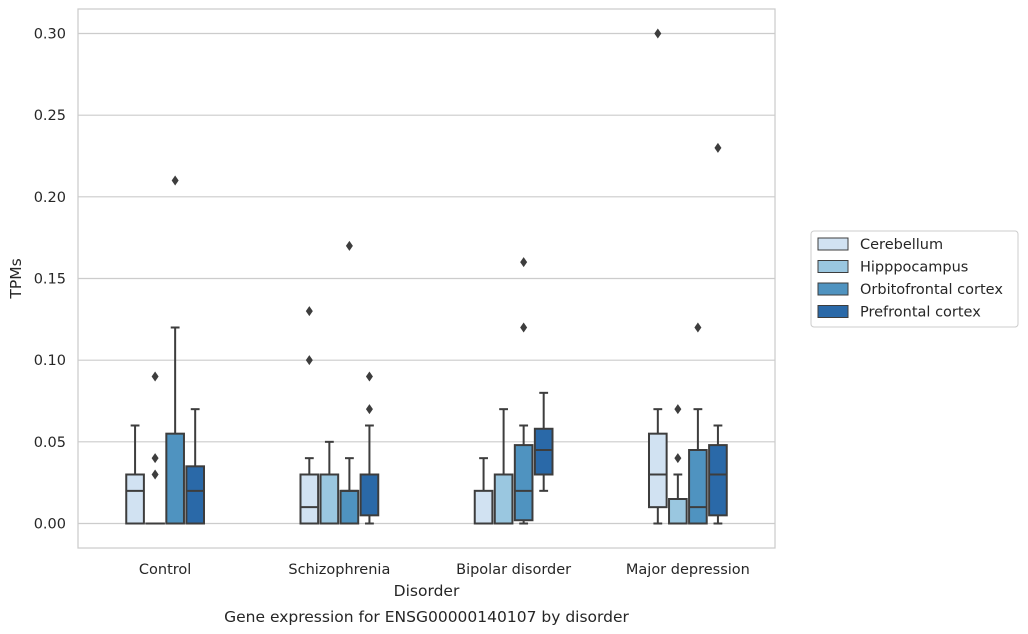 The width and height of the screenshot is (1028, 634). I want to click on legend-label: Hipppocampus, so click(914, 268).